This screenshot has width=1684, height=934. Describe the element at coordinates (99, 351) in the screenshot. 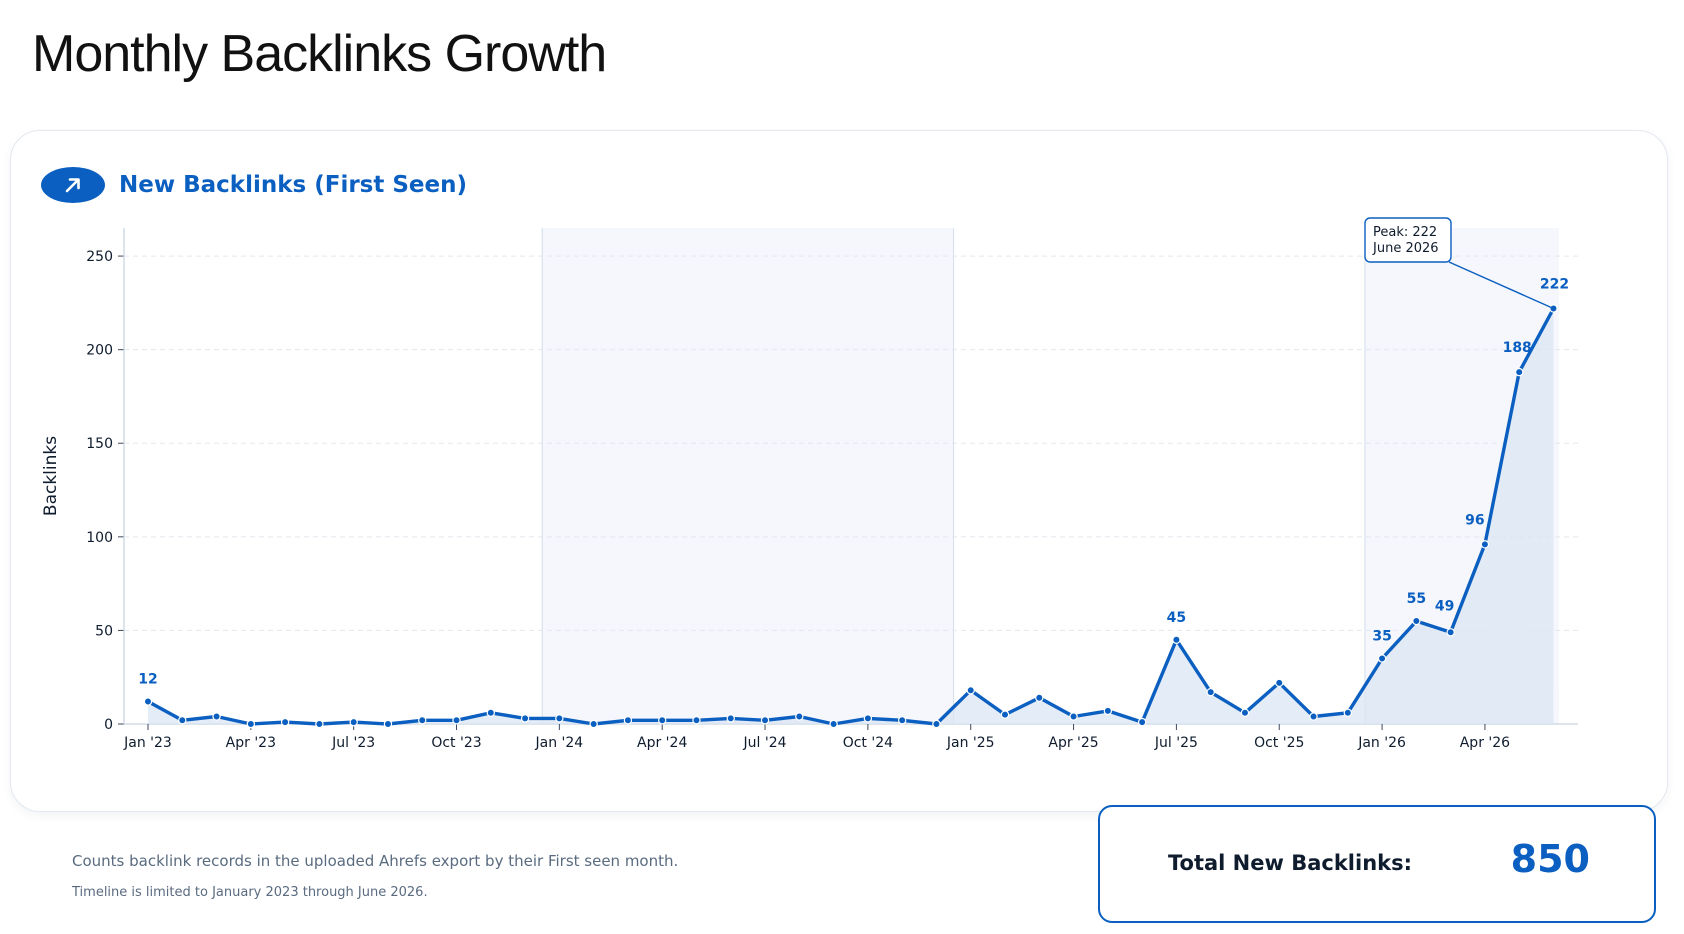

I see `y-tick-label: 200` at that location.